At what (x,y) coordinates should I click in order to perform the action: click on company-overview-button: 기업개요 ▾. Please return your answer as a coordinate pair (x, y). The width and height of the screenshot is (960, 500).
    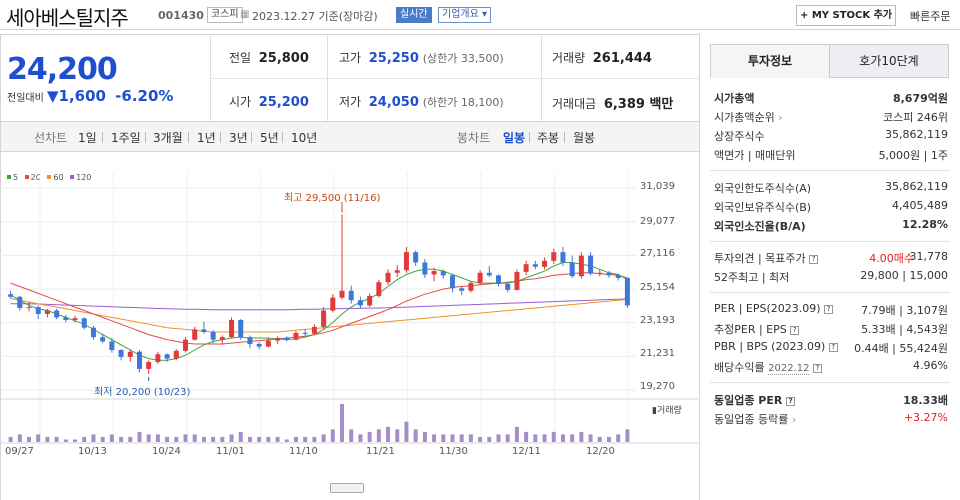
    Looking at the image, I should click on (464, 15).